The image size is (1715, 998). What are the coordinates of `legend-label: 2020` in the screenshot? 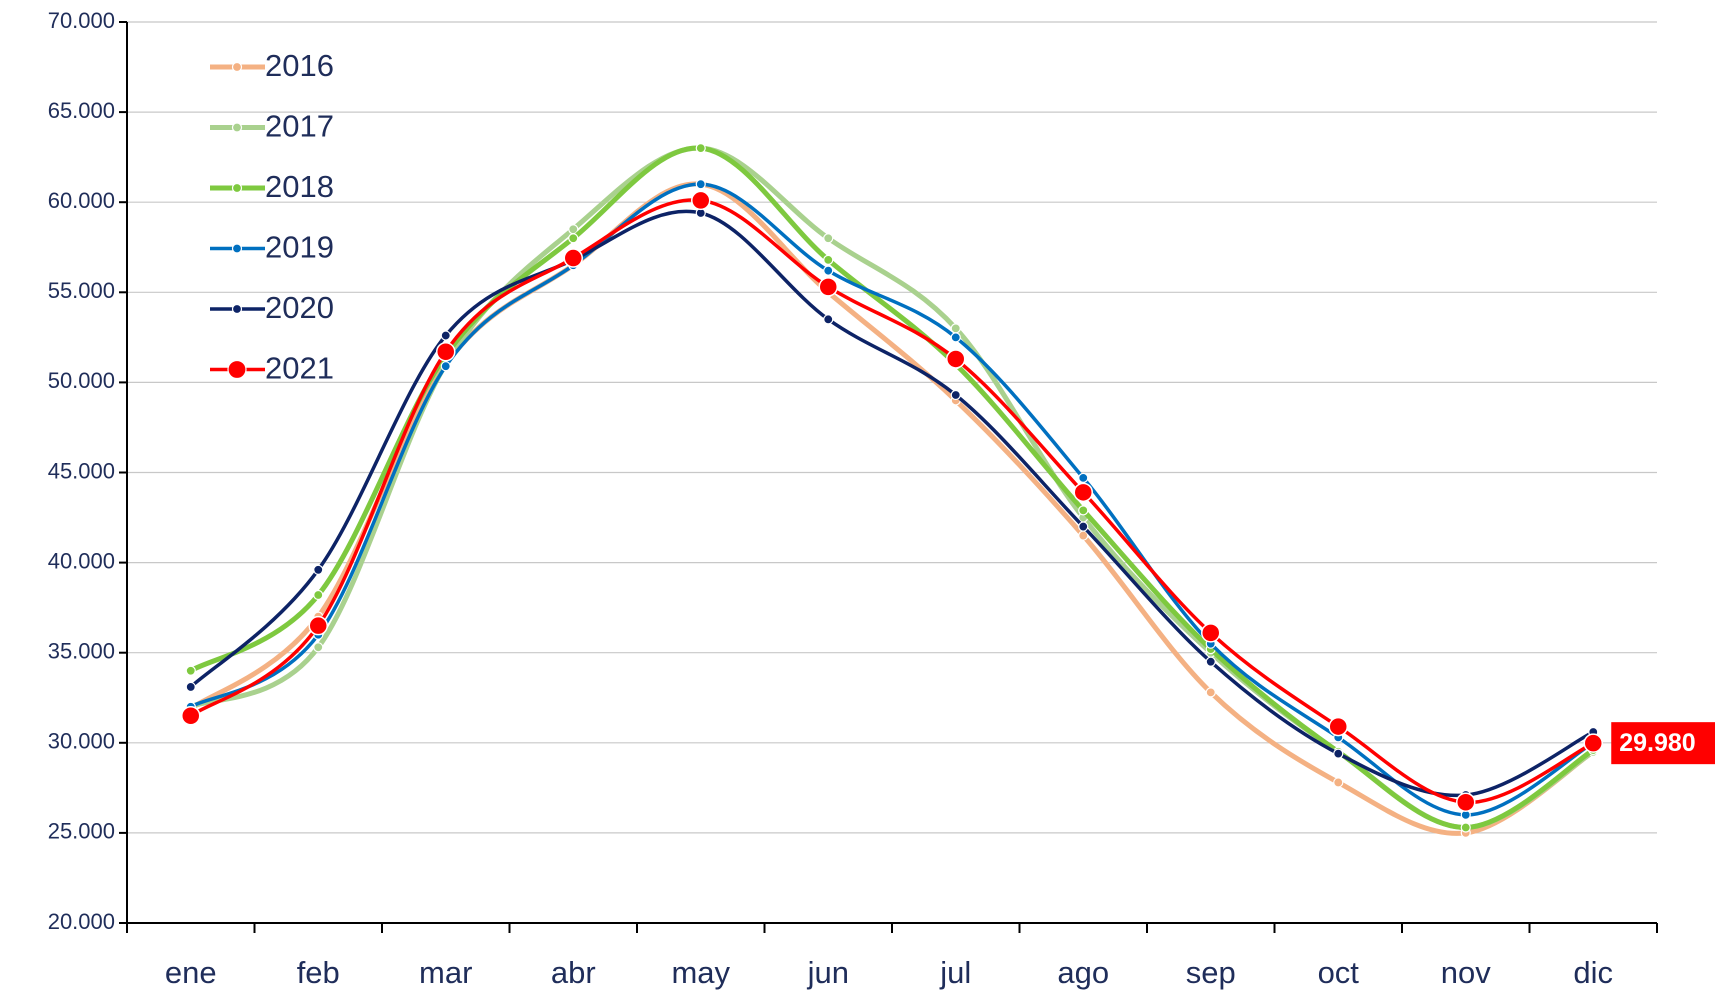 It's located at (299, 307).